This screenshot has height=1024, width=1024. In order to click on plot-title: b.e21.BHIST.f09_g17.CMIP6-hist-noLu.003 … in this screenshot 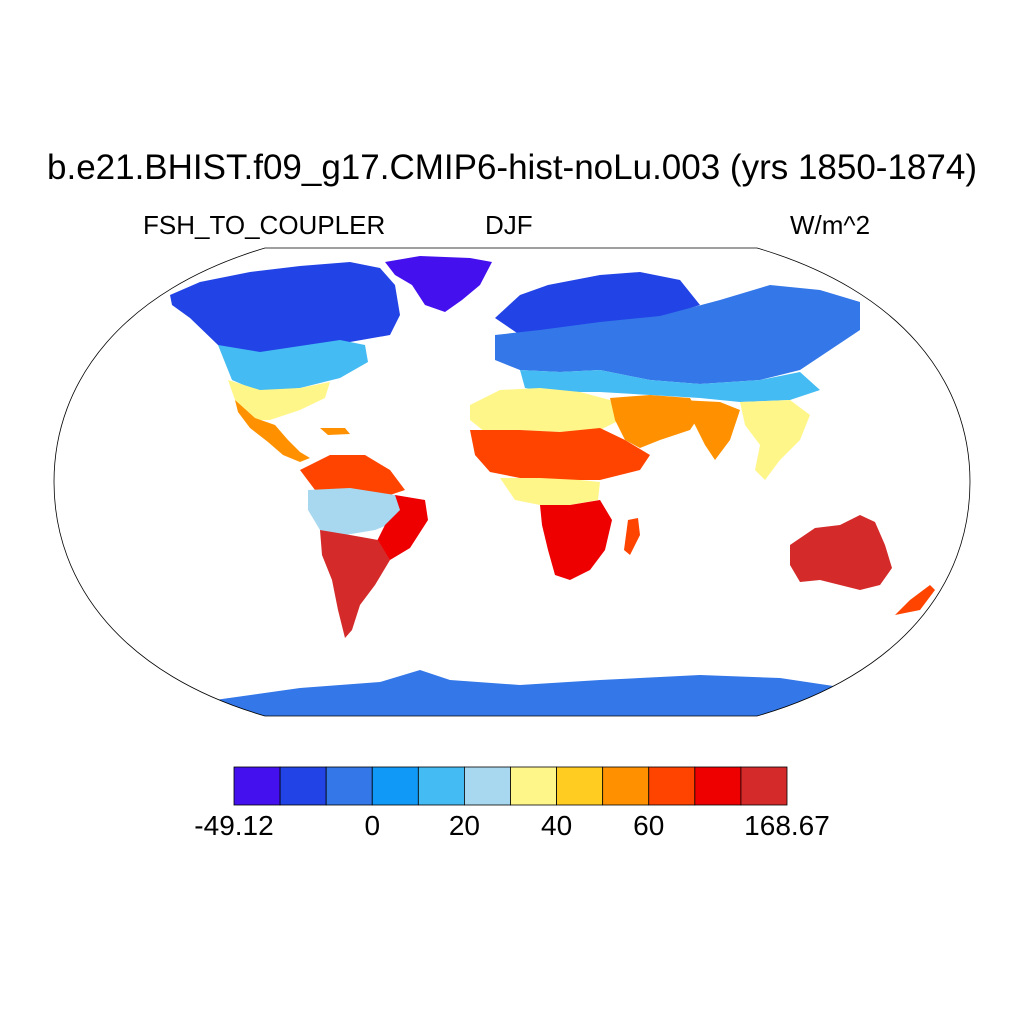, I will do `click(512, 167)`.